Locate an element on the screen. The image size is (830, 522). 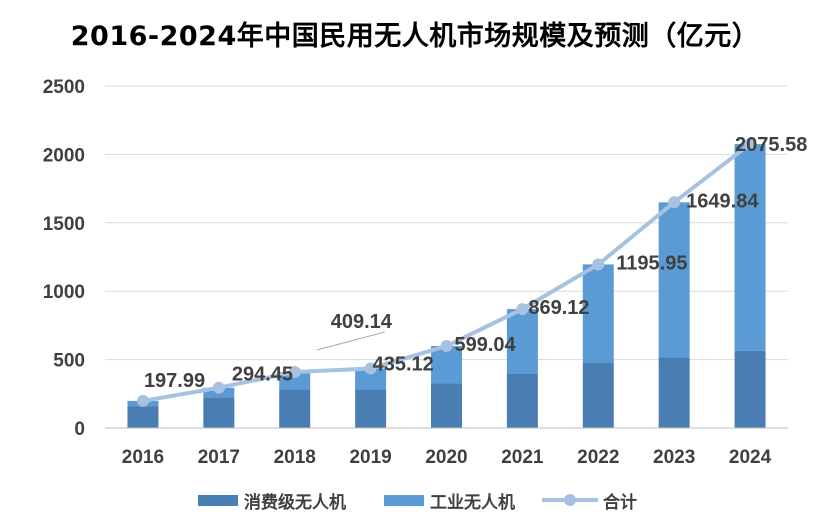
x-tick-label: 2022 is located at coordinates (598, 457).